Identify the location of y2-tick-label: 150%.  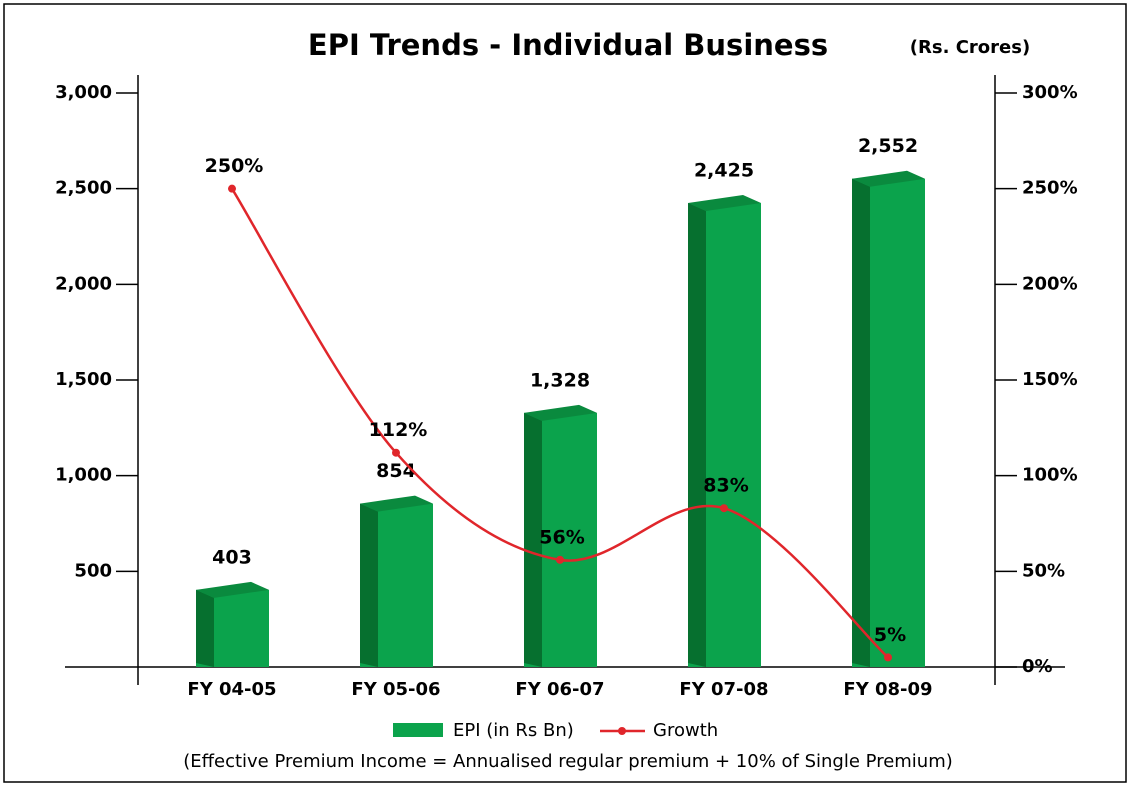
(1050, 379).